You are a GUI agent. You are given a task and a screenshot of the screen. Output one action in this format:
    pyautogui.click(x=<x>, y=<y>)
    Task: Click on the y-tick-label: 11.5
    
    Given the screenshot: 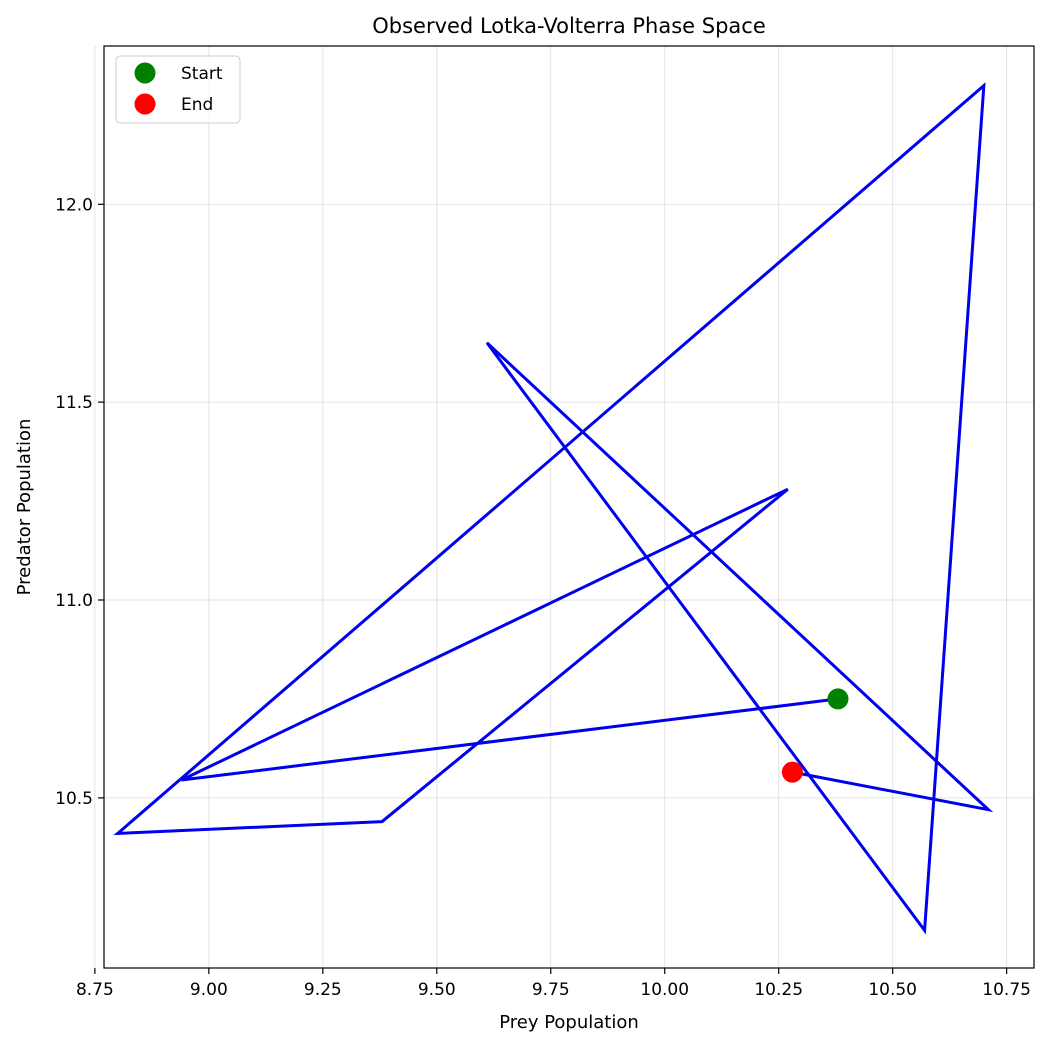 What is the action you would take?
    pyautogui.click(x=74, y=403)
    